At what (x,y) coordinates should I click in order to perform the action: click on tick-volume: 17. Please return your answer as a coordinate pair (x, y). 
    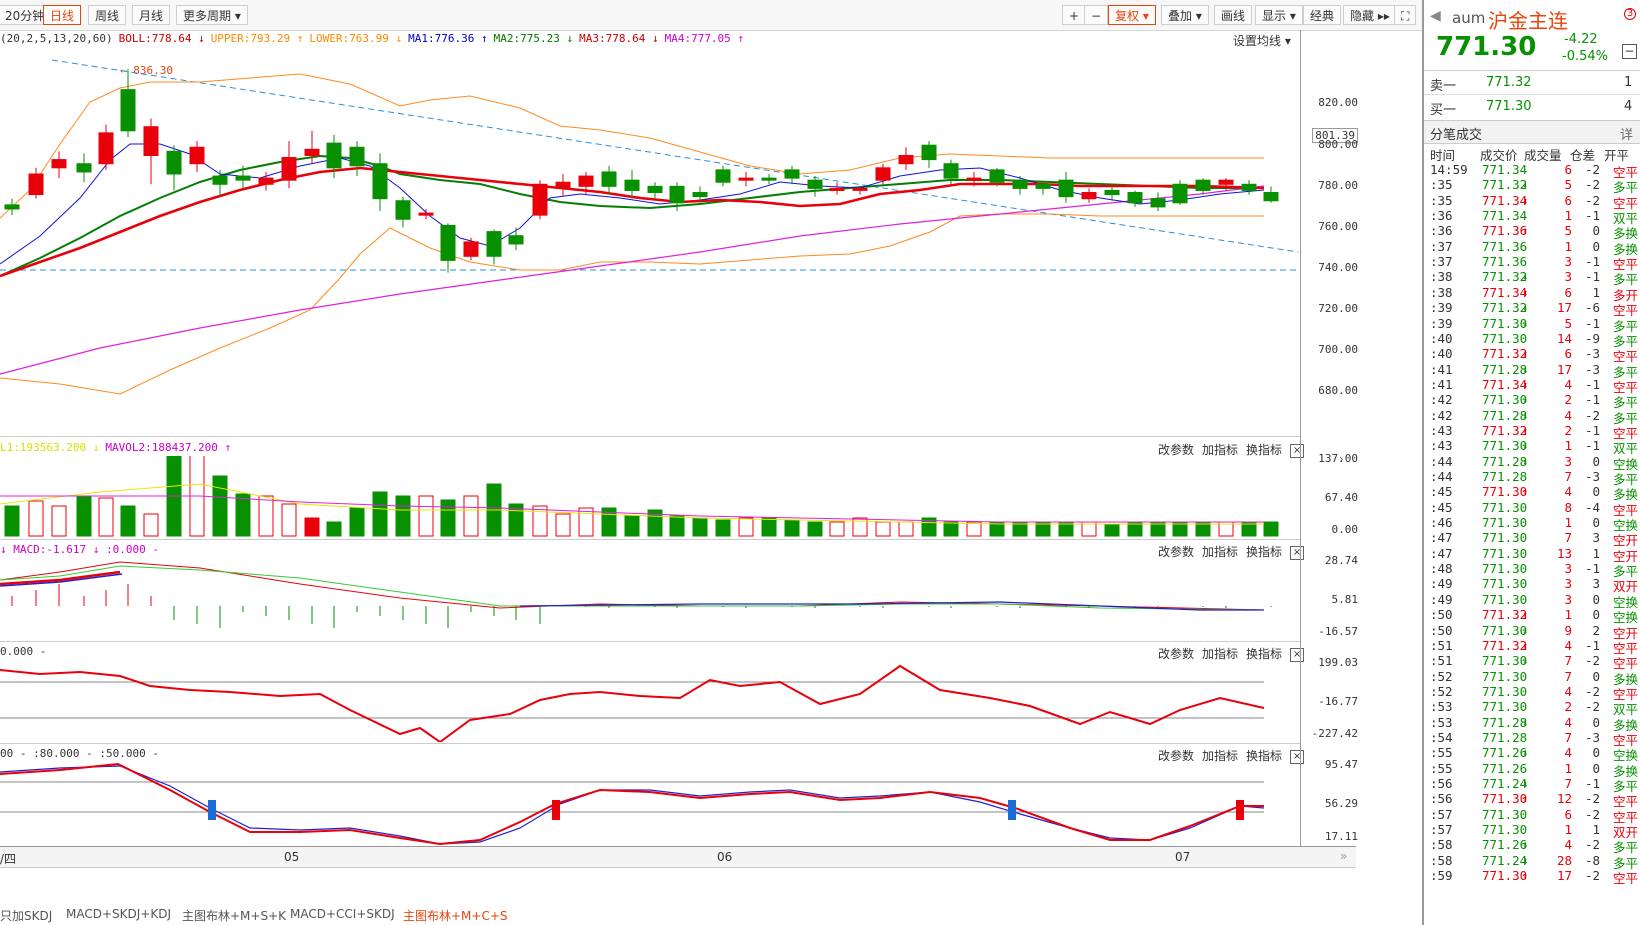
    Looking at the image, I should click on (1564, 369).